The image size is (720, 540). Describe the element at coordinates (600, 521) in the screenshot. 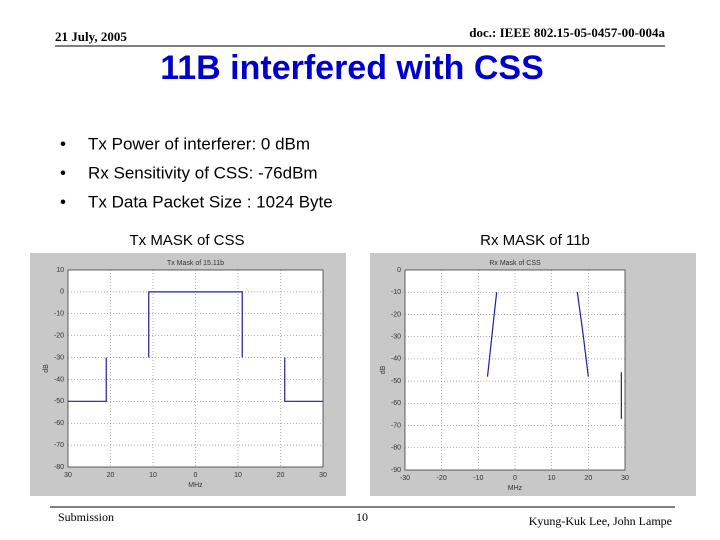

I see `footer-authors: Kyung-Kuk Lee, John Lampe` at that location.